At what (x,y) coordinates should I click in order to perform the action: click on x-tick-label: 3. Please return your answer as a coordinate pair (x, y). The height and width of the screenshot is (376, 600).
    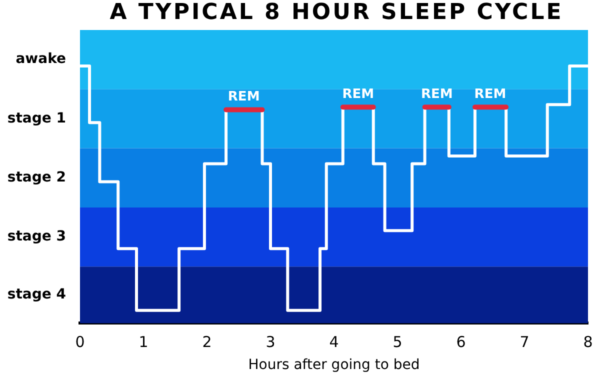
    Looking at the image, I should click on (271, 342).